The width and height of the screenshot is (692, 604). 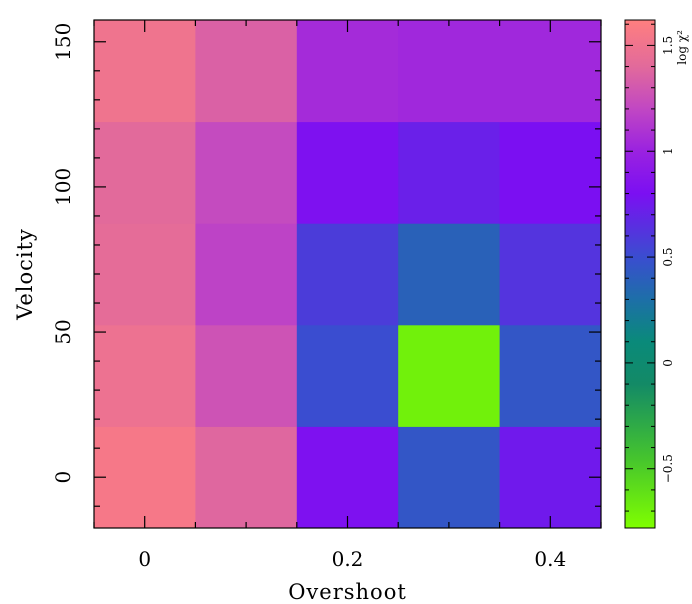 I want to click on x-tick-label: 0.4, so click(x=550, y=559).